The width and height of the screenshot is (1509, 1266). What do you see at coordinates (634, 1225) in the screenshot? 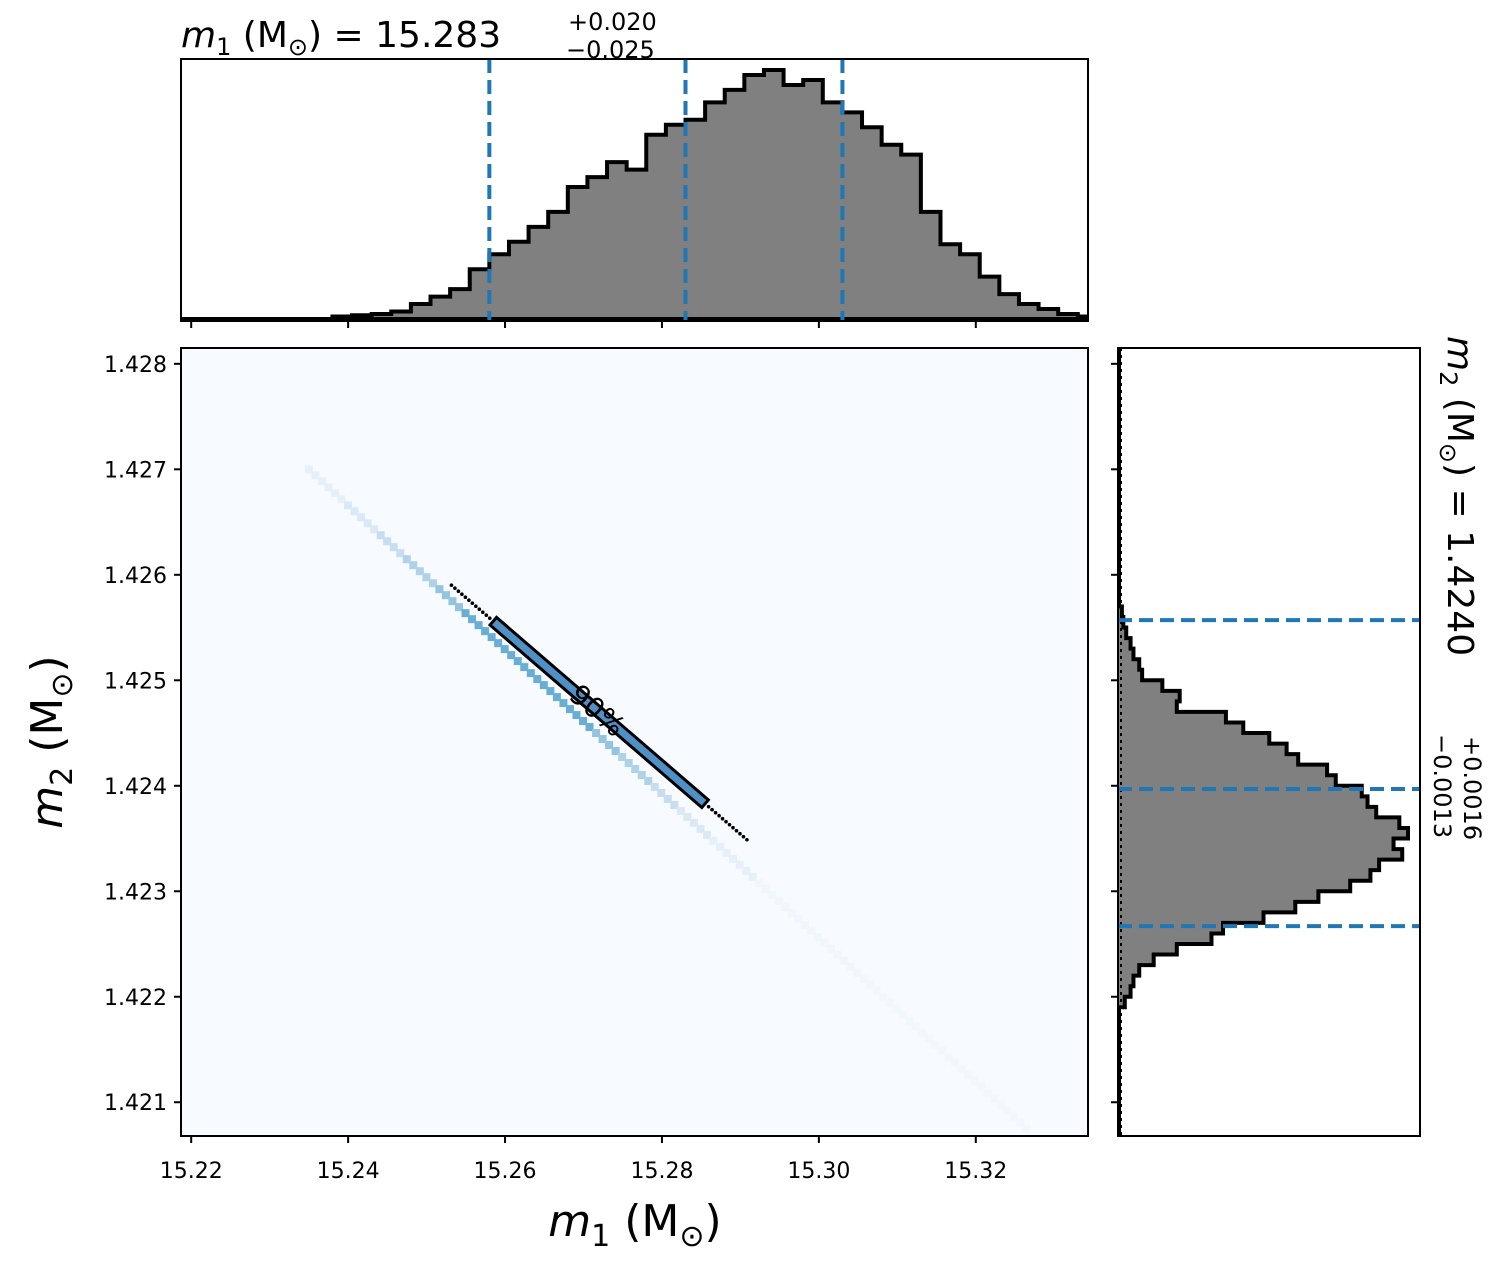
I see `x-axis-label: m1 (M⊙)` at bounding box center [634, 1225].